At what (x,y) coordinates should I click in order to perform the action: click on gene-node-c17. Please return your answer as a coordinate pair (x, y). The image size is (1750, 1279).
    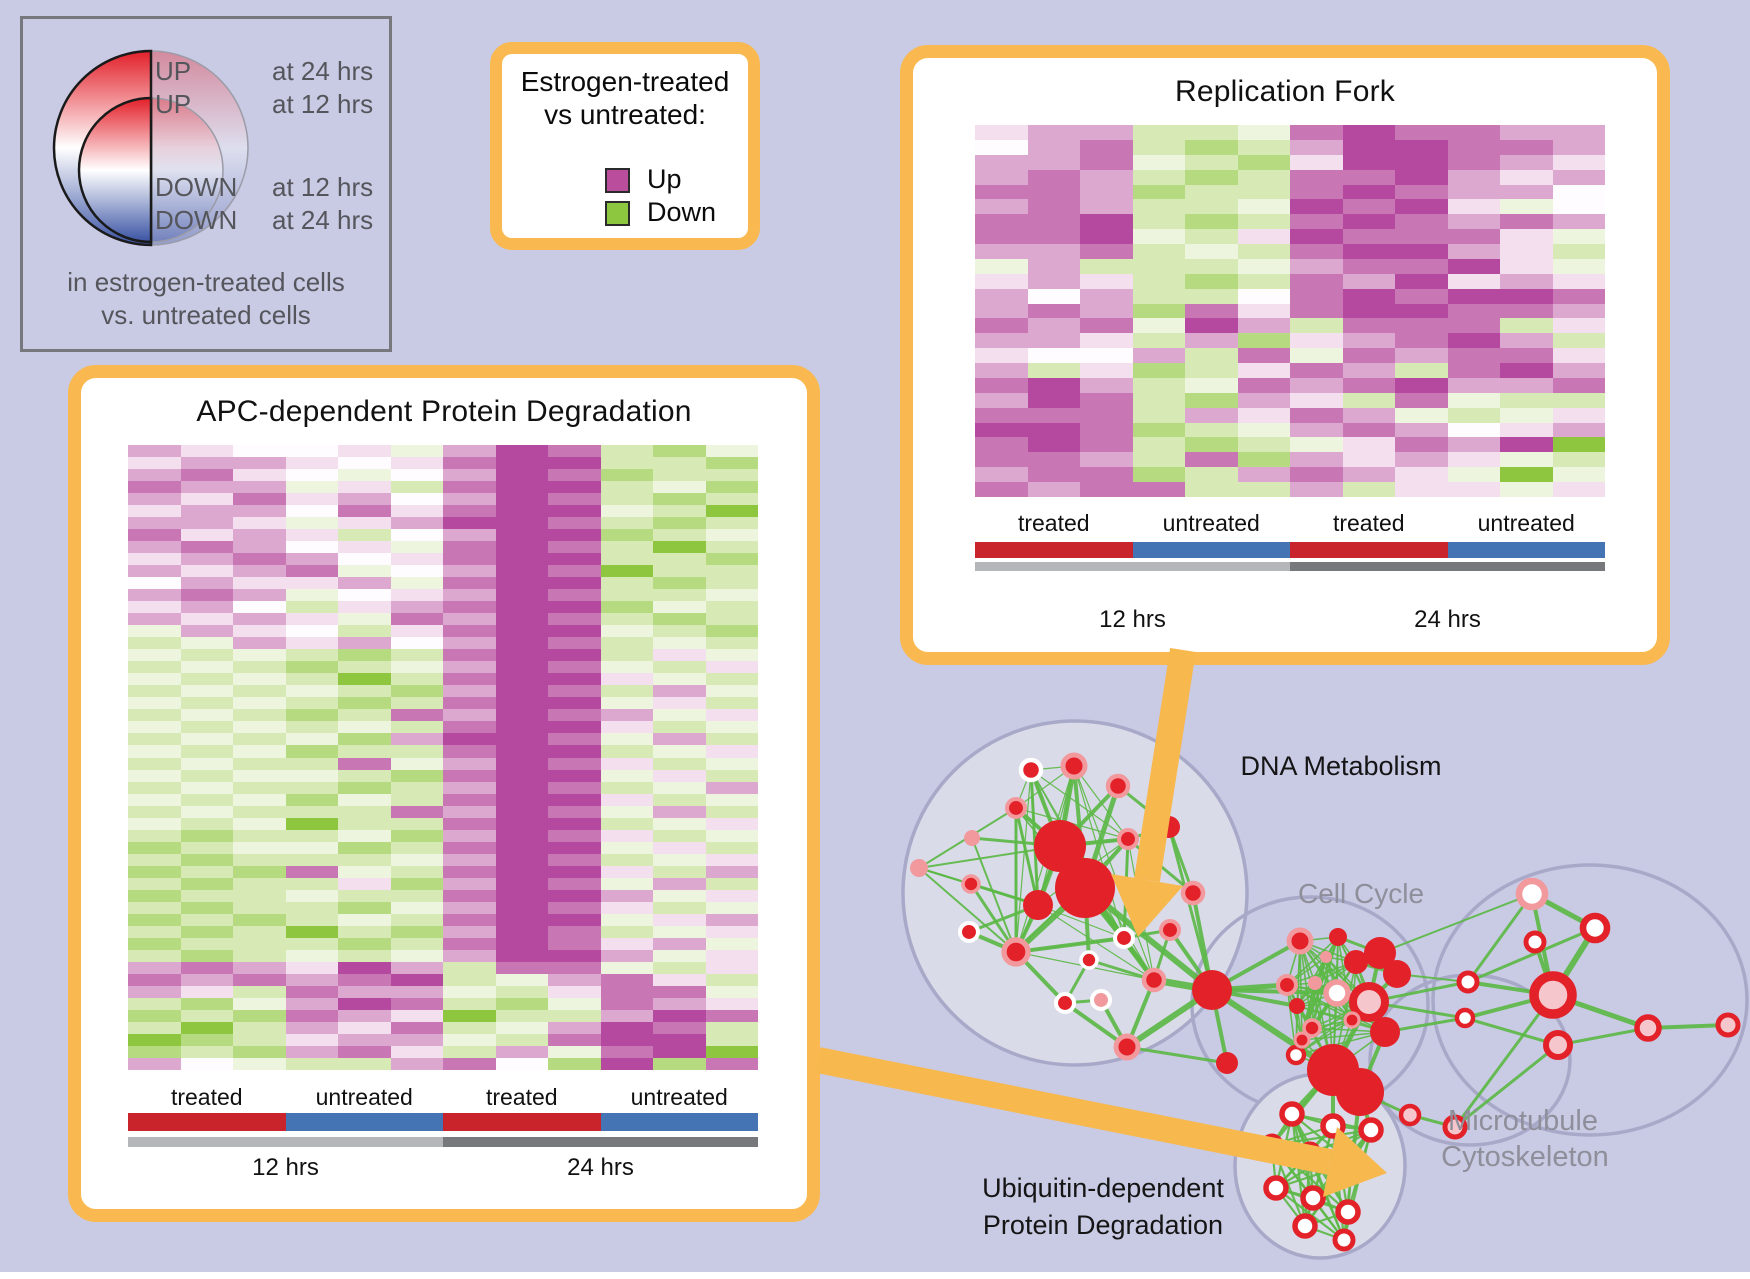
    Looking at the image, I should click on (1326, 957).